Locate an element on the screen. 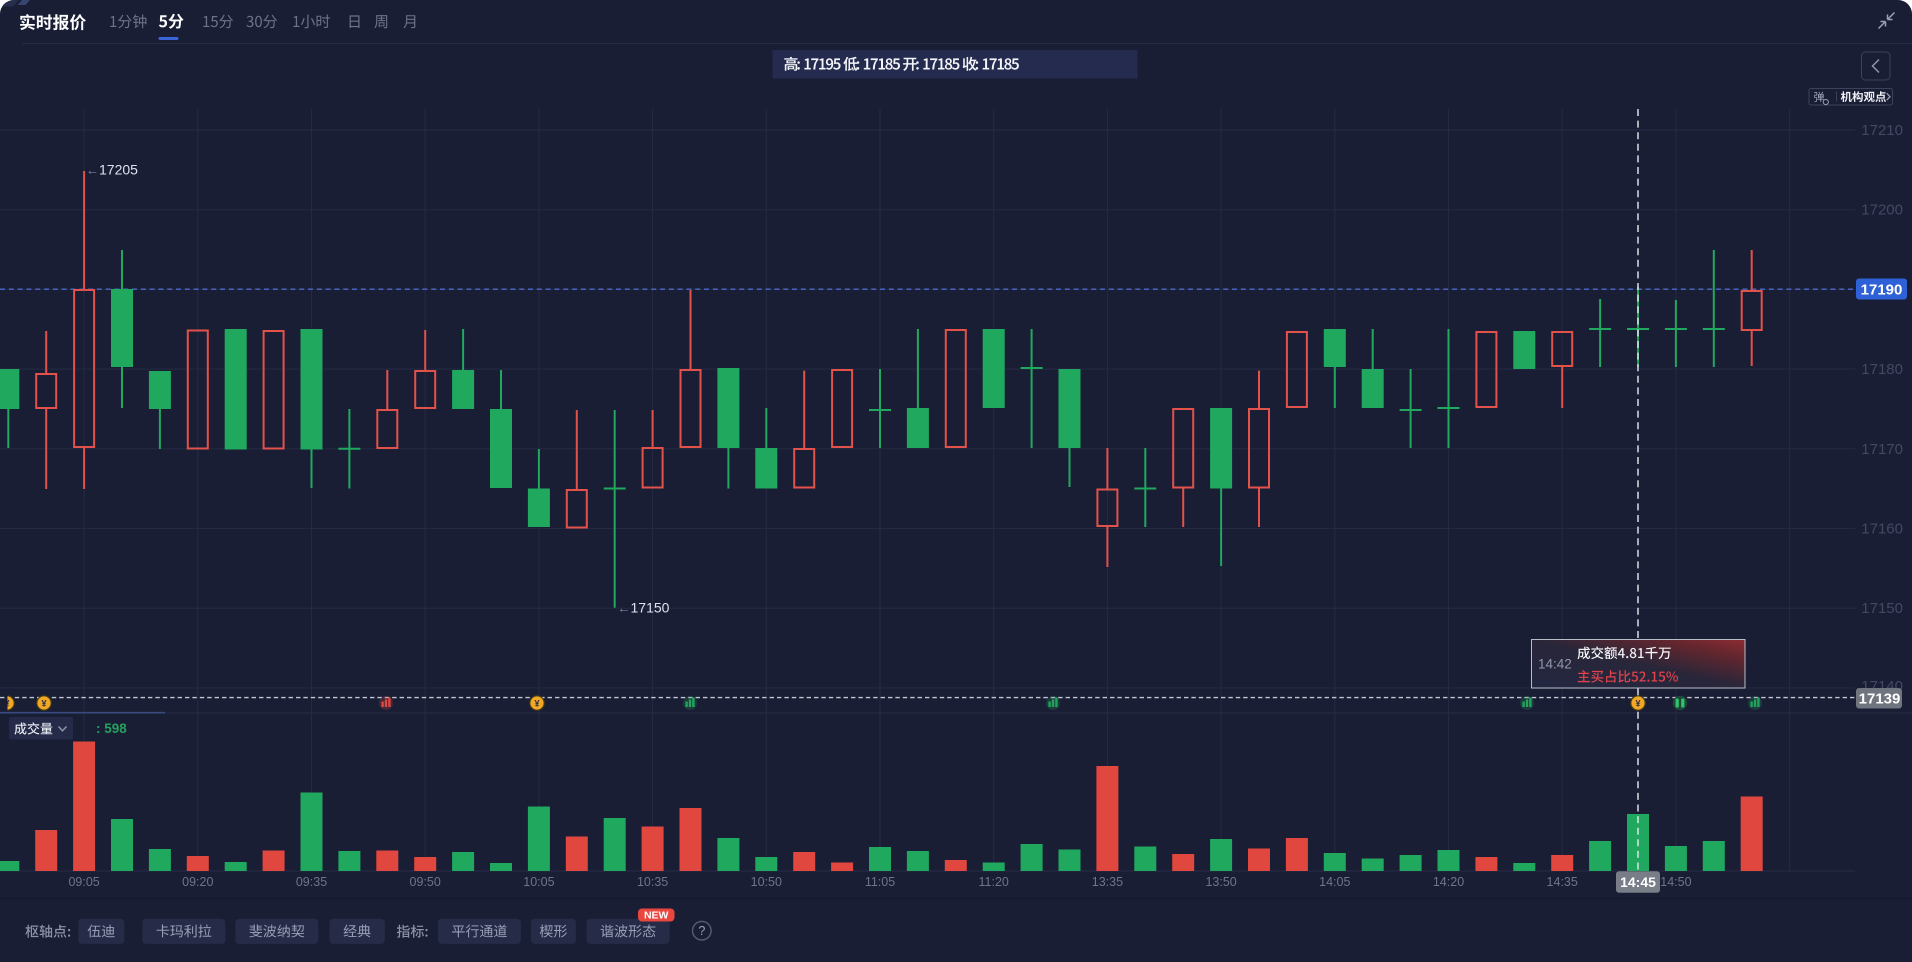  svg-text: 11:05 is located at coordinates (880, 882).